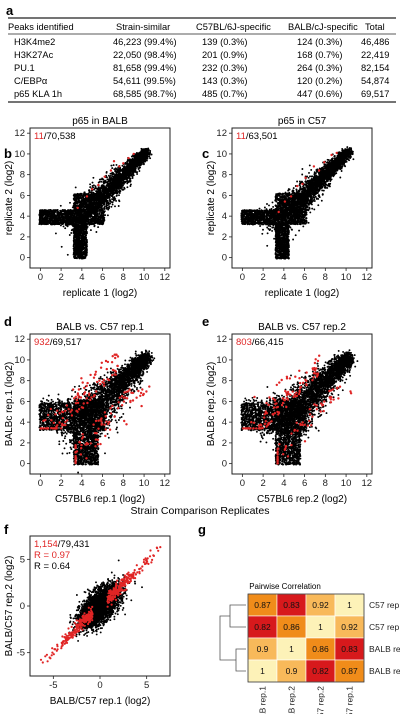  Describe the element at coordinates (145, 42) in the screenshot. I see `table-cell: 46,223 (99.4%)` at that location.